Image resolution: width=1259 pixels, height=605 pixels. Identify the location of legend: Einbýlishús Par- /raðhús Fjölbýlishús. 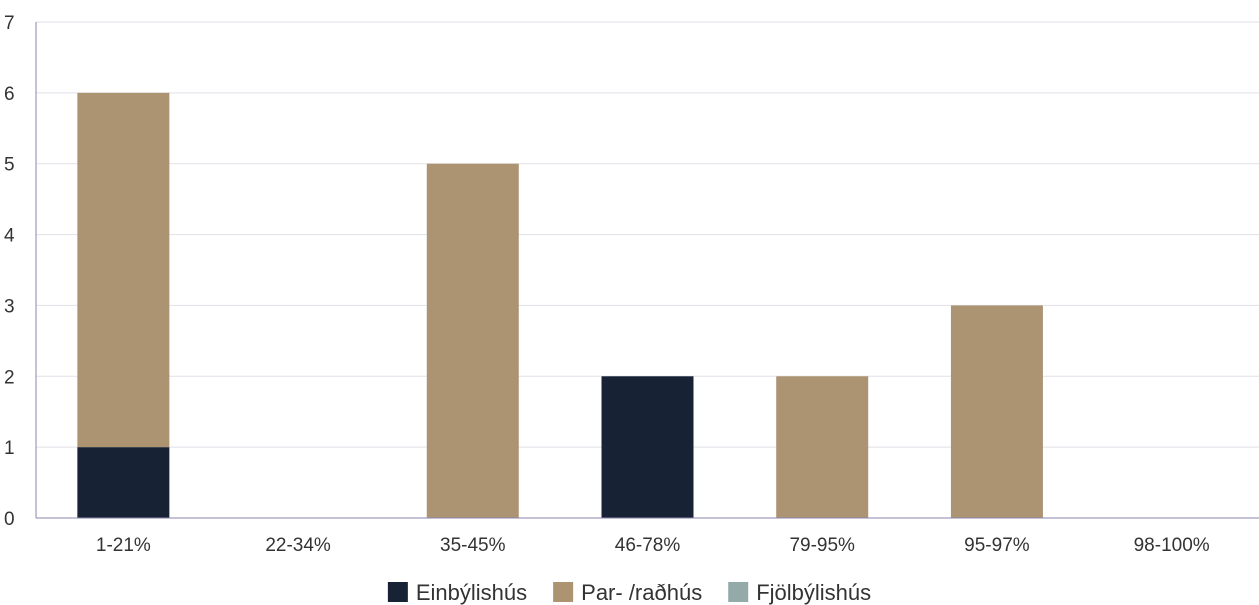
(629, 592).